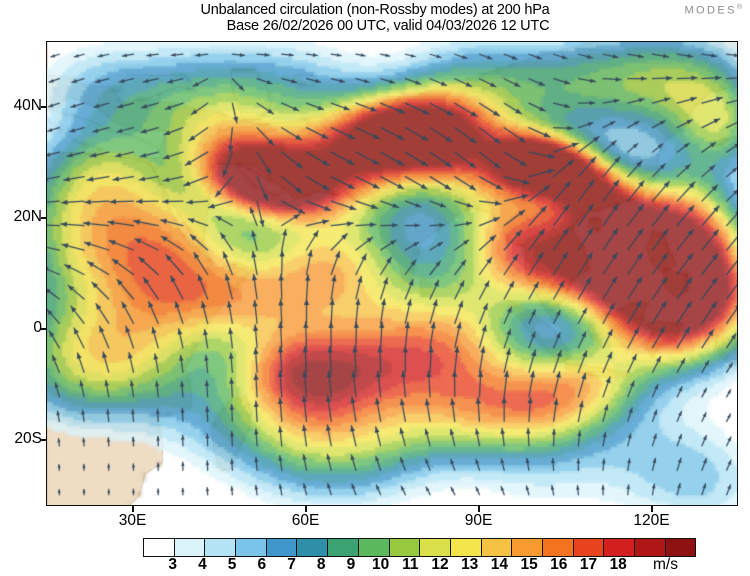 This screenshot has height=576, width=750. Describe the element at coordinates (27, 106) in the screenshot. I see `y-axis-label-40N: 40N` at that location.